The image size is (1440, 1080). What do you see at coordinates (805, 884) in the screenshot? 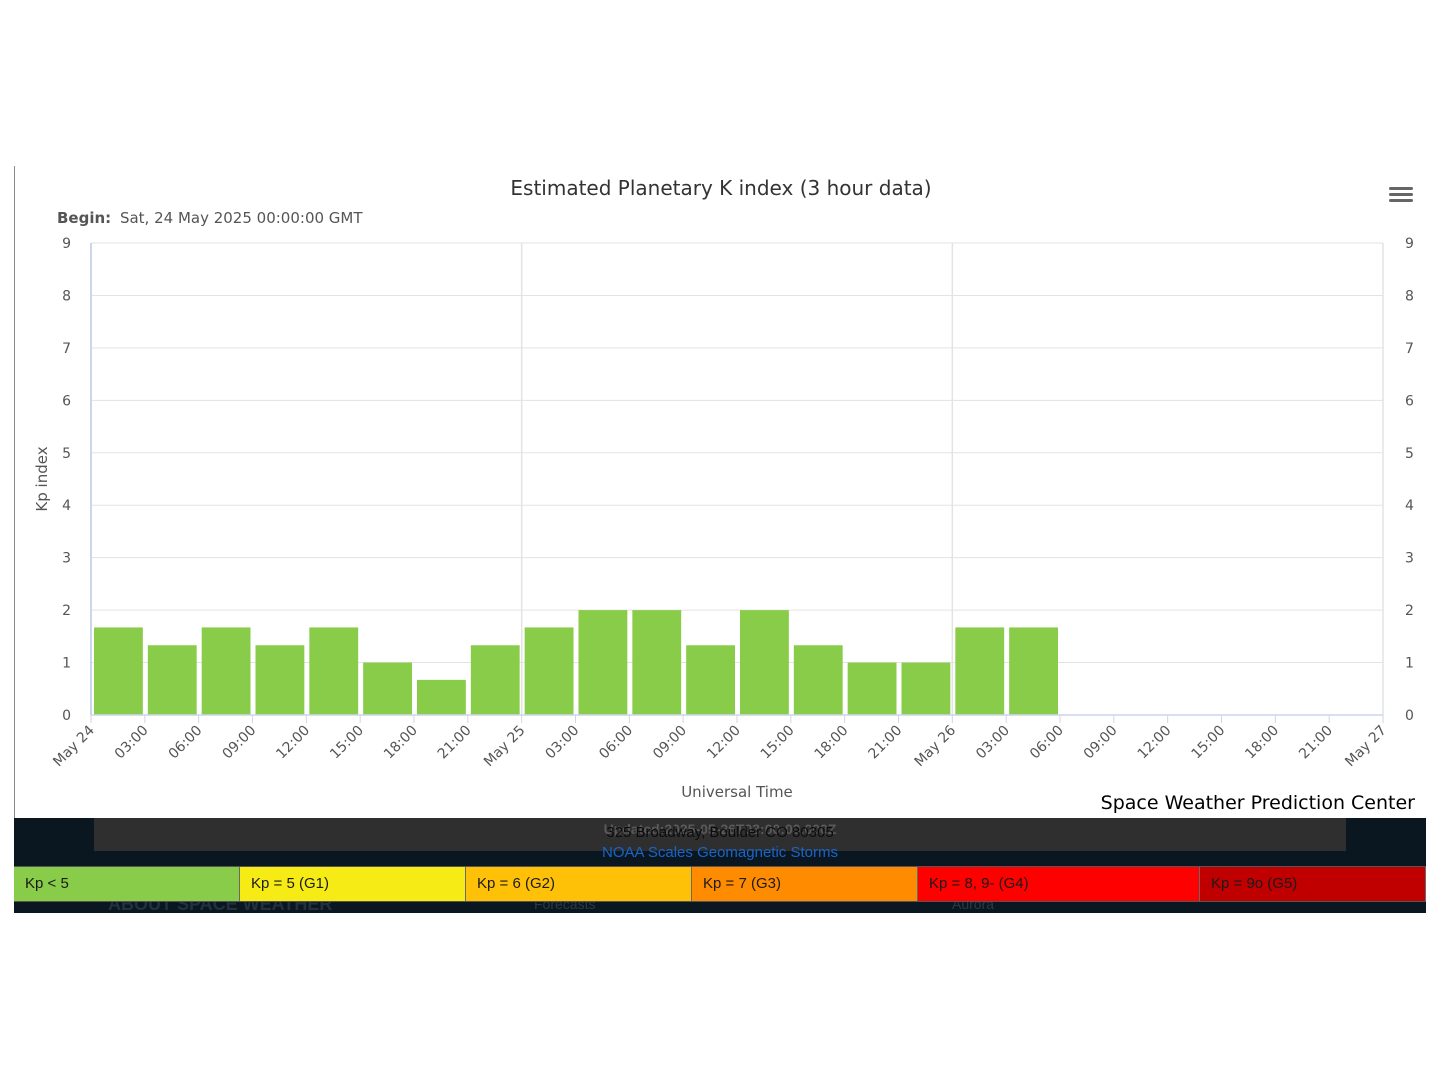
I see `legend-cell: Kp = 7 (G3)` at bounding box center [805, 884].